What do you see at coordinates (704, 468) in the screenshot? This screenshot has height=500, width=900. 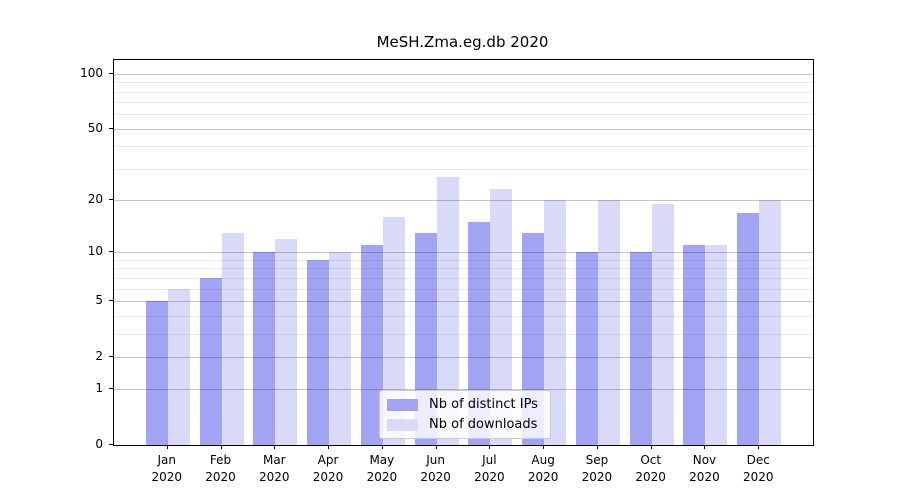 I see `x-tick-label: Nov 2020` at bounding box center [704, 468].